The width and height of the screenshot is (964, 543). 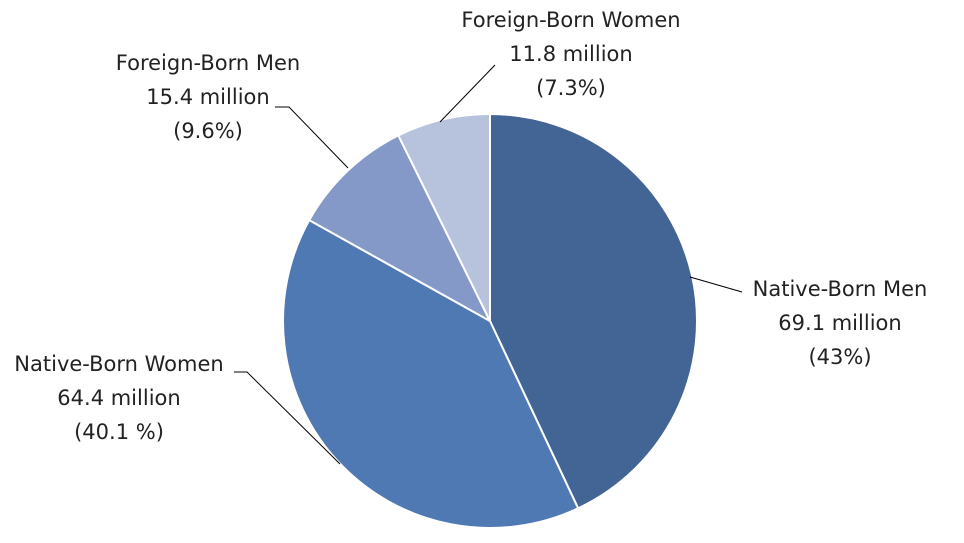 What do you see at coordinates (400, 229) in the screenshot?
I see `pie-slice-foreign-born-men` at bounding box center [400, 229].